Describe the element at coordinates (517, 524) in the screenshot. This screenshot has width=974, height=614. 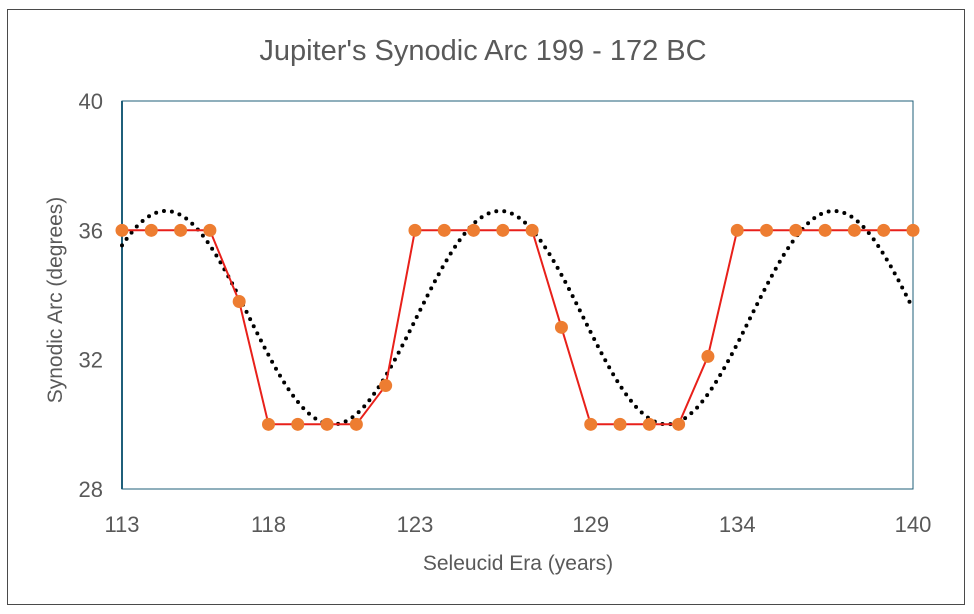
I see `x-tick-labels: 113 118 123 129 134 140` at that location.